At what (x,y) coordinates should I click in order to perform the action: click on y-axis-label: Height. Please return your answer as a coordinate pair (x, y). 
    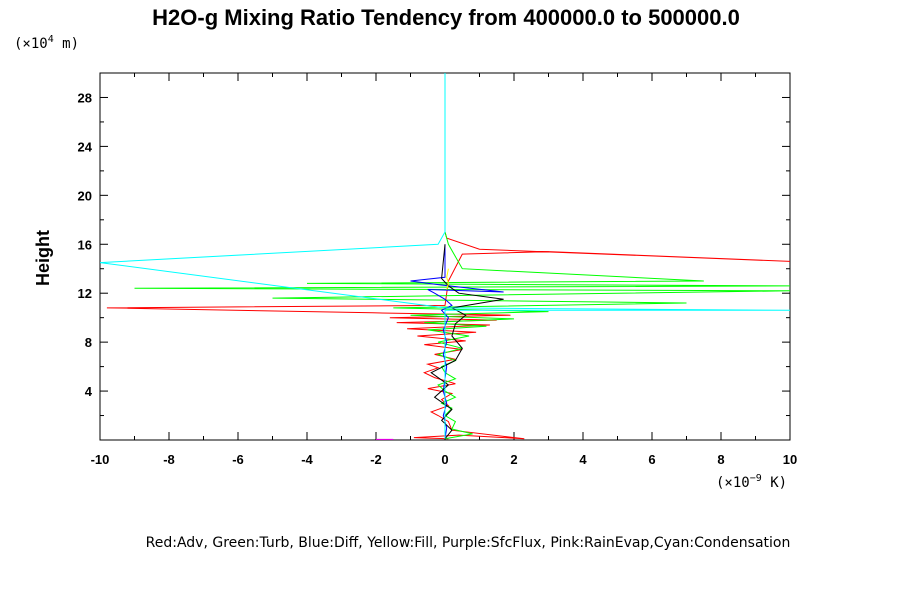
    Looking at the image, I should click on (43, 258).